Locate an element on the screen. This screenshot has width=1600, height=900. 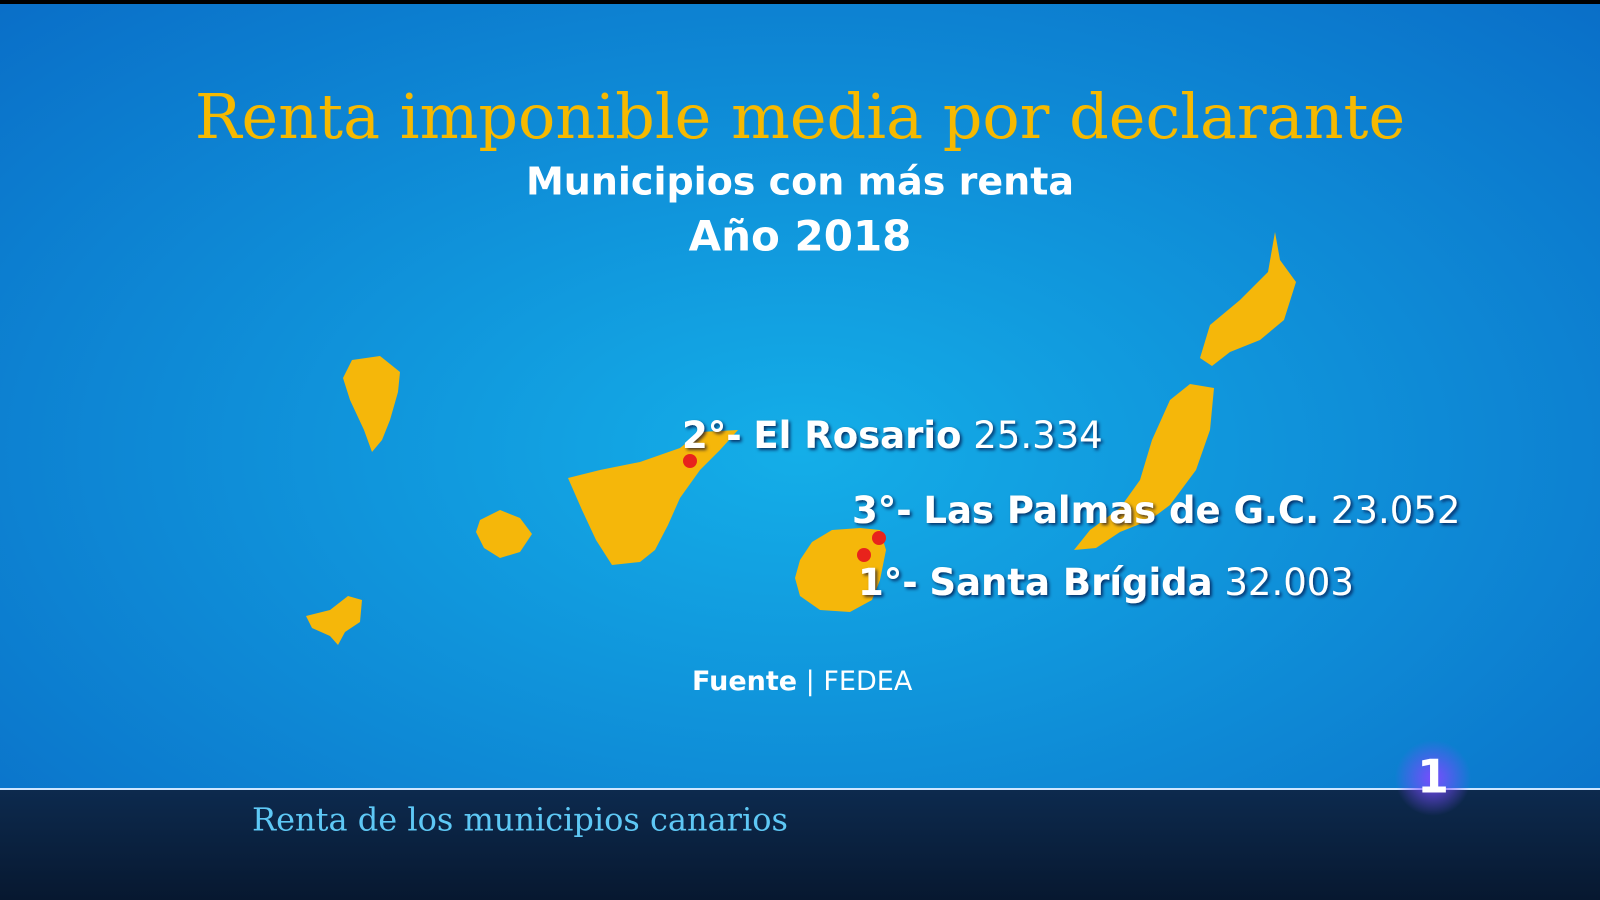
title: Renta imponible media por declarante is located at coordinates (800, 116).